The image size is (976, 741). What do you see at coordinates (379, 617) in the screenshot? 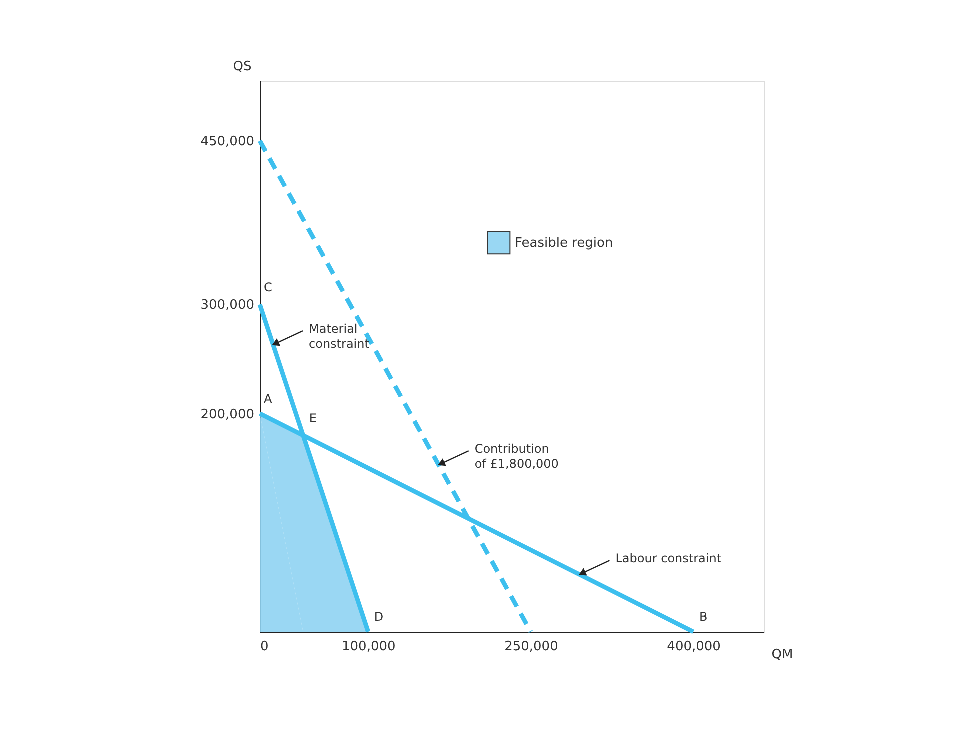
I see `annotation: D` at bounding box center [379, 617].